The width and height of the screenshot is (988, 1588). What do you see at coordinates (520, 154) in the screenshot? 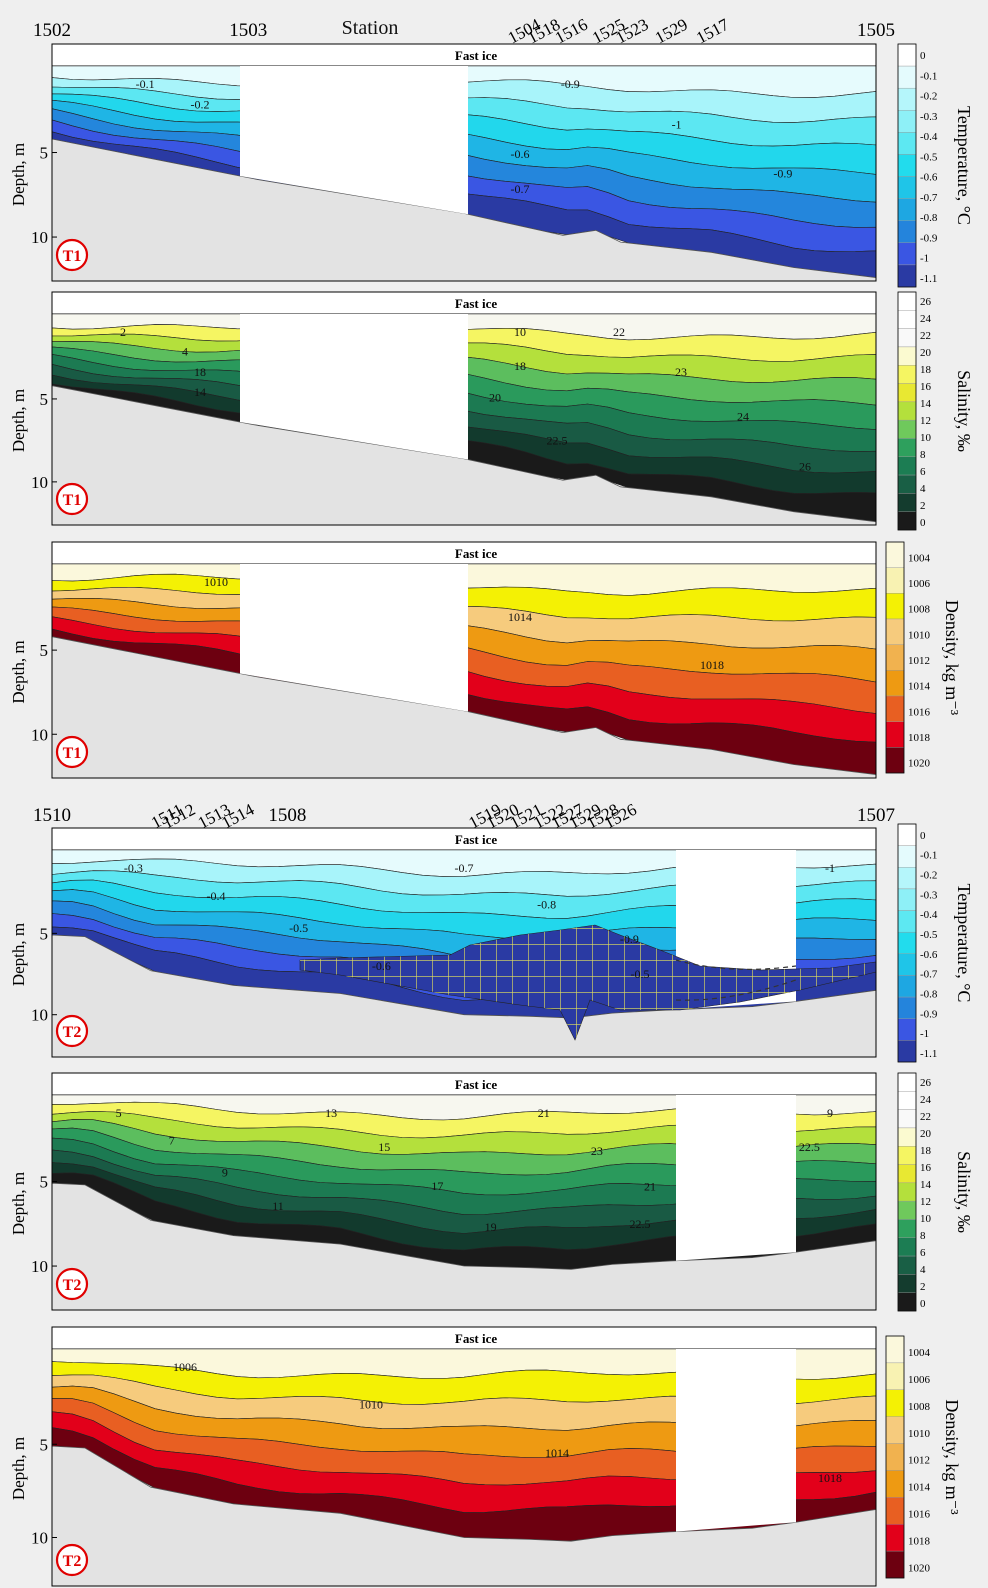
I see `contour-label: -0.6` at bounding box center [520, 154].